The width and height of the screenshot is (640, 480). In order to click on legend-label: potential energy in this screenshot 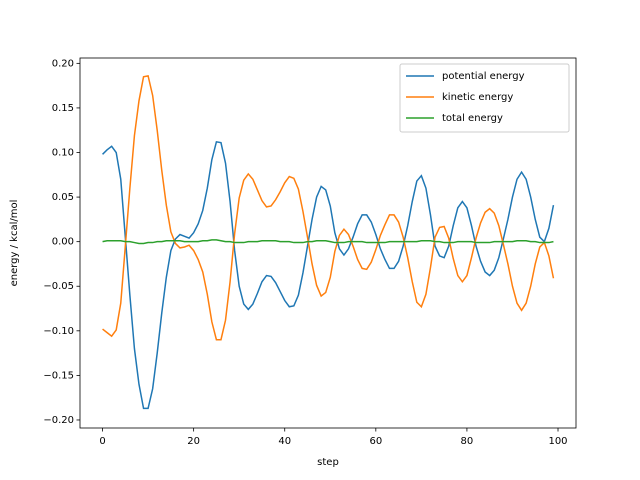, I will do `click(483, 76)`.